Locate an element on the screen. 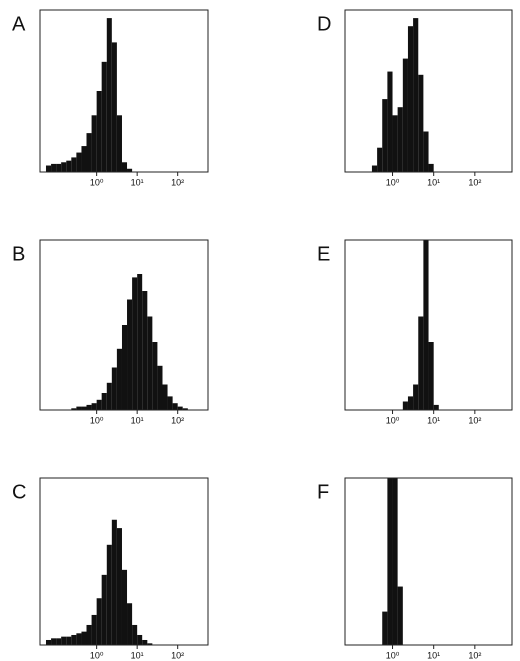 This screenshot has width=520, height=661. panel-label: F is located at coordinates (323, 492).